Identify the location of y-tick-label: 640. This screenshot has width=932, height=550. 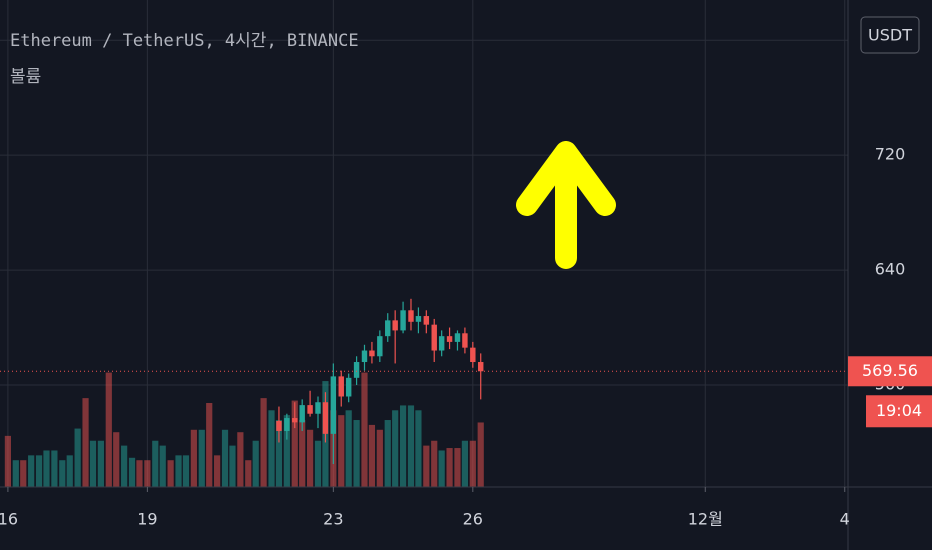
(890, 269).